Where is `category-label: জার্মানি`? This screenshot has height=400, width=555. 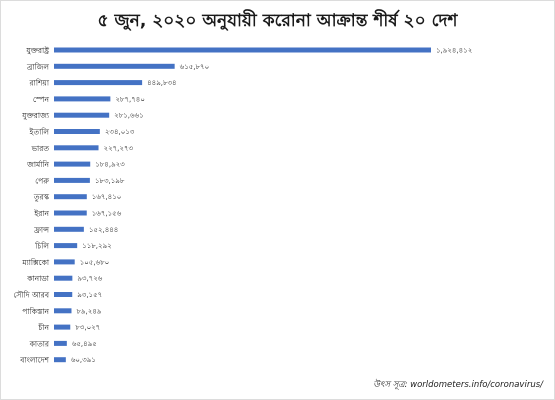
category-label: জার্মানি is located at coordinates (37, 164).